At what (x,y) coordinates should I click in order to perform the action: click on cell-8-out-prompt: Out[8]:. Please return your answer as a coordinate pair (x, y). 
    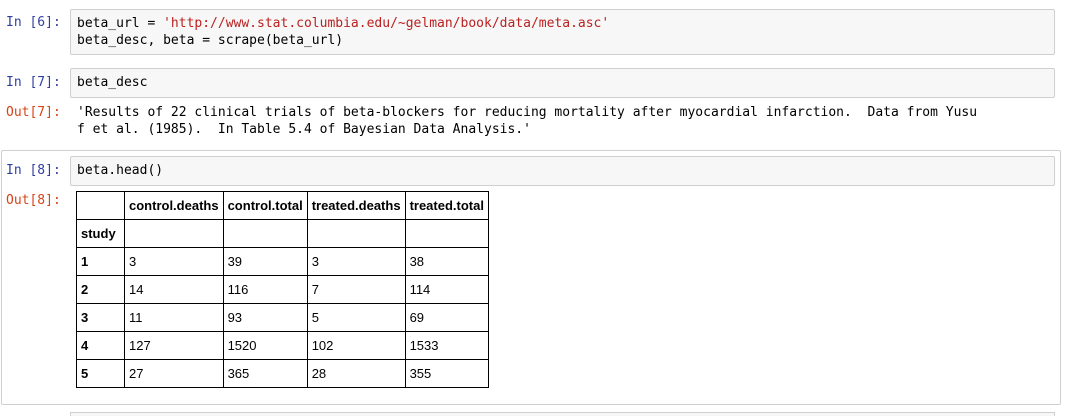
    Looking at the image, I should click on (33, 200).